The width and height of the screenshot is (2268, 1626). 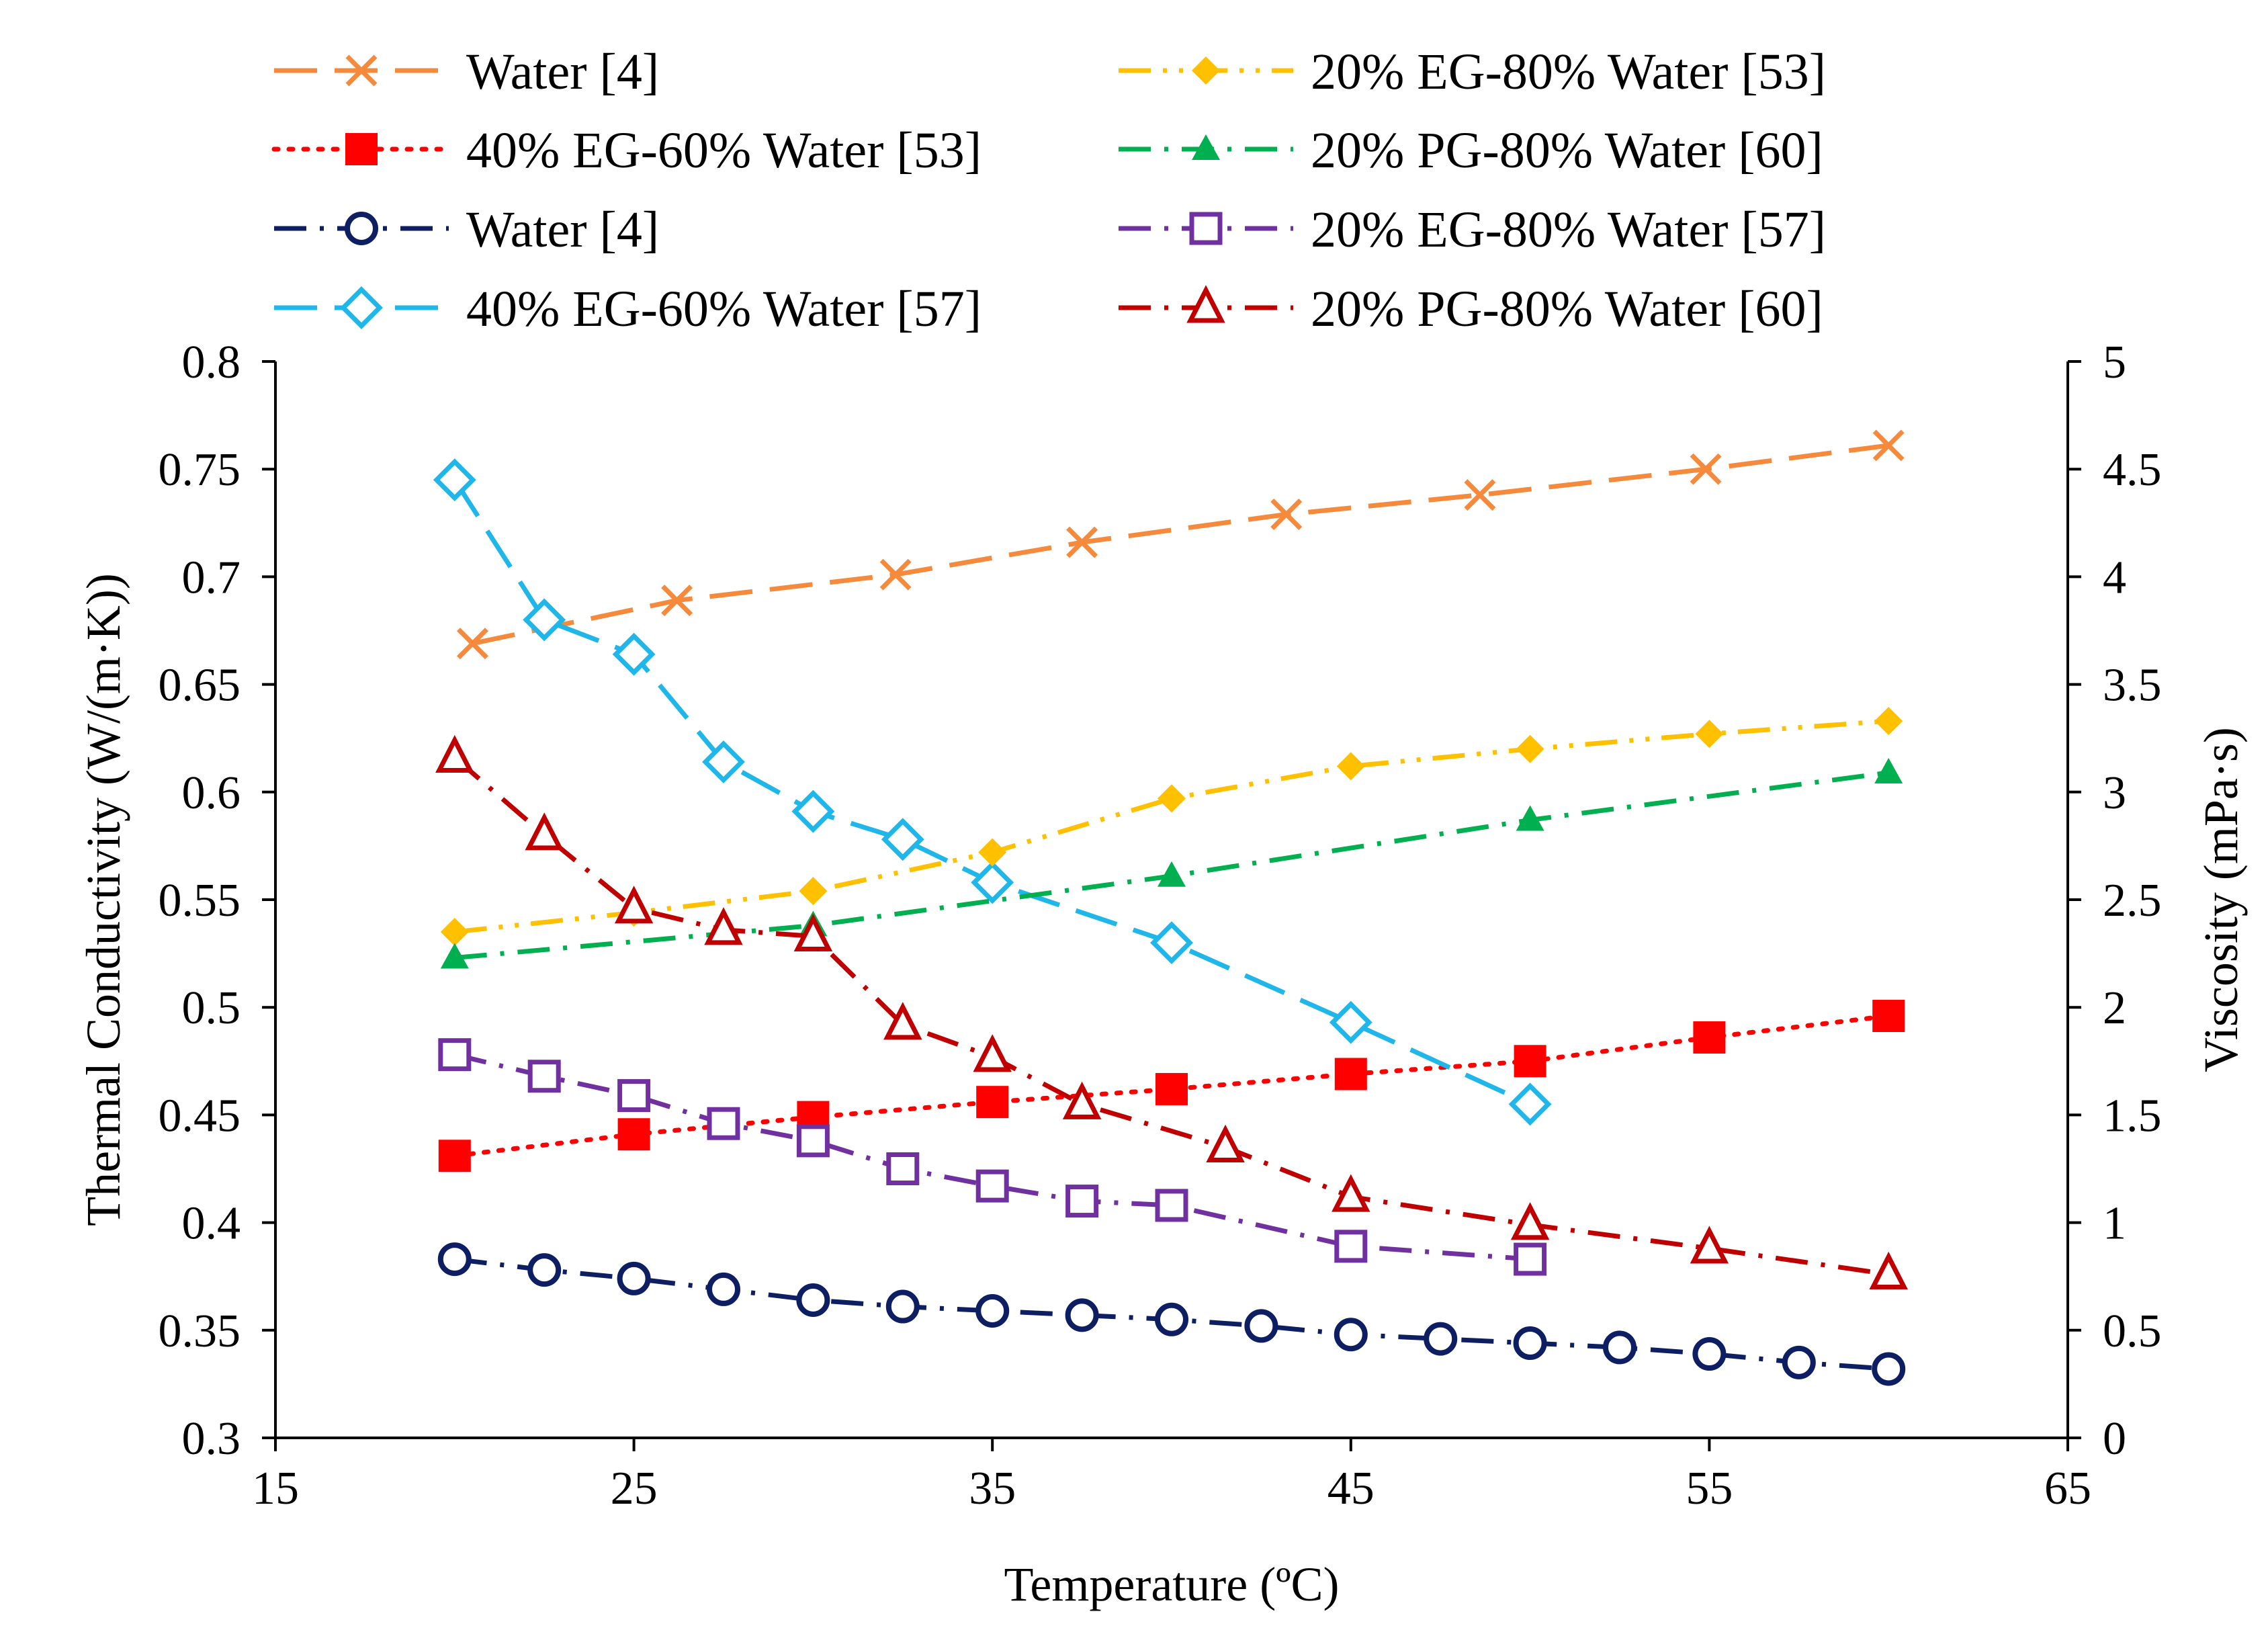 I want to click on y-left-tick-label: 0.65, so click(x=200, y=686).